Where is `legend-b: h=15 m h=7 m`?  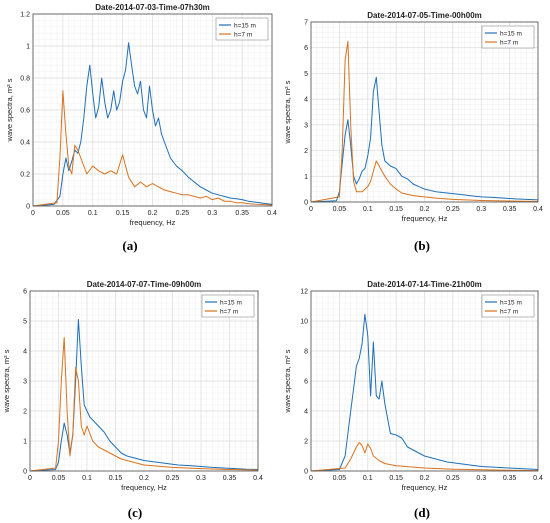
legend-b: h=15 m h=7 m is located at coordinates (508, 37).